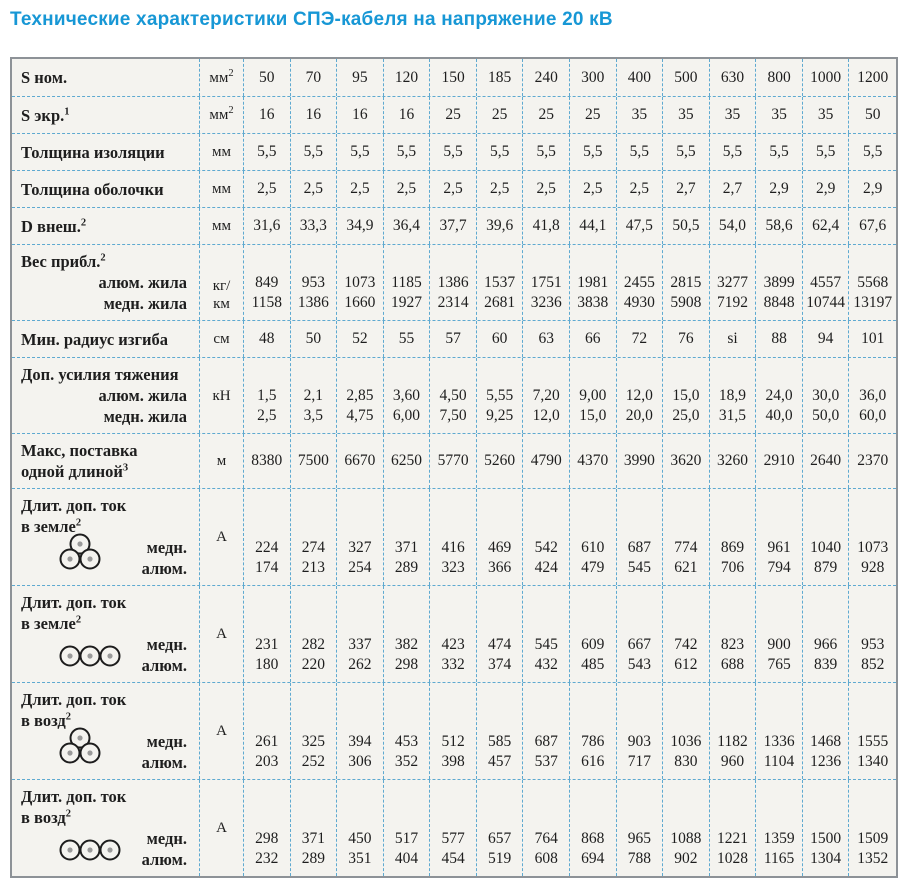 The height and width of the screenshot is (878, 908). Describe the element at coordinates (453, 226) in the screenshot. I see `value-cell: 37,7` at that location.